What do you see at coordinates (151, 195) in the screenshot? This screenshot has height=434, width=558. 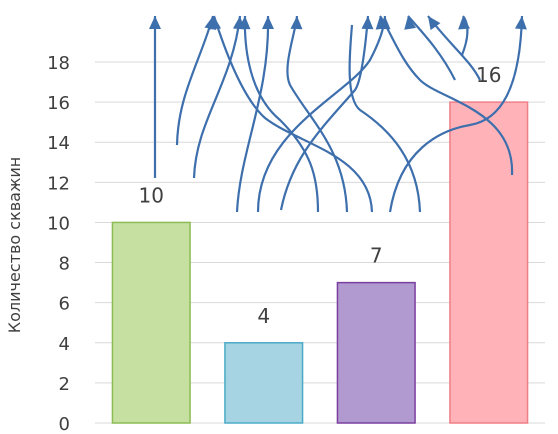 I see `data-label: 10` at bounding box center [151, 195].